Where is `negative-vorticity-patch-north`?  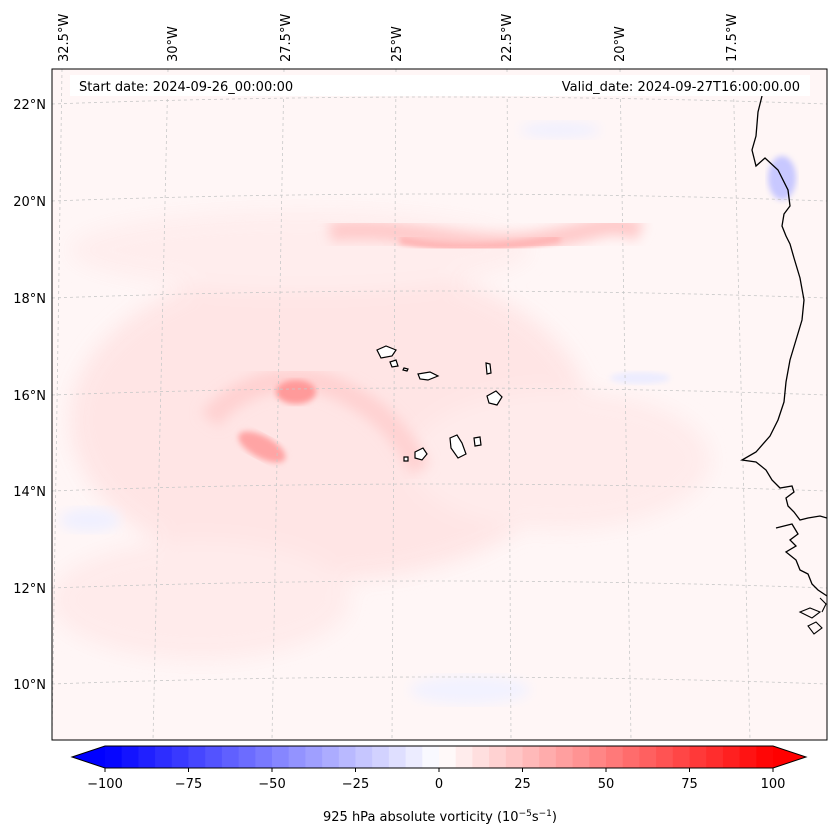 negative-vorticity-patch-north is located at coordinates (560, 130).